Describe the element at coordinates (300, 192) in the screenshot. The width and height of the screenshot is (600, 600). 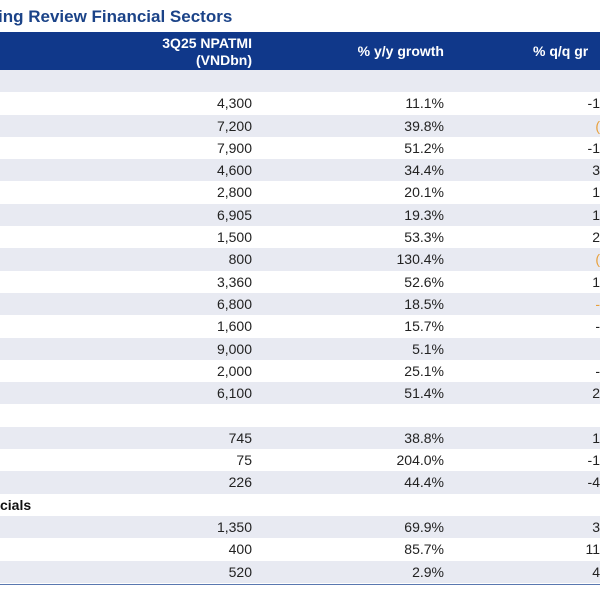
I see `table-row: 2,800 20.1% 1` at that location.